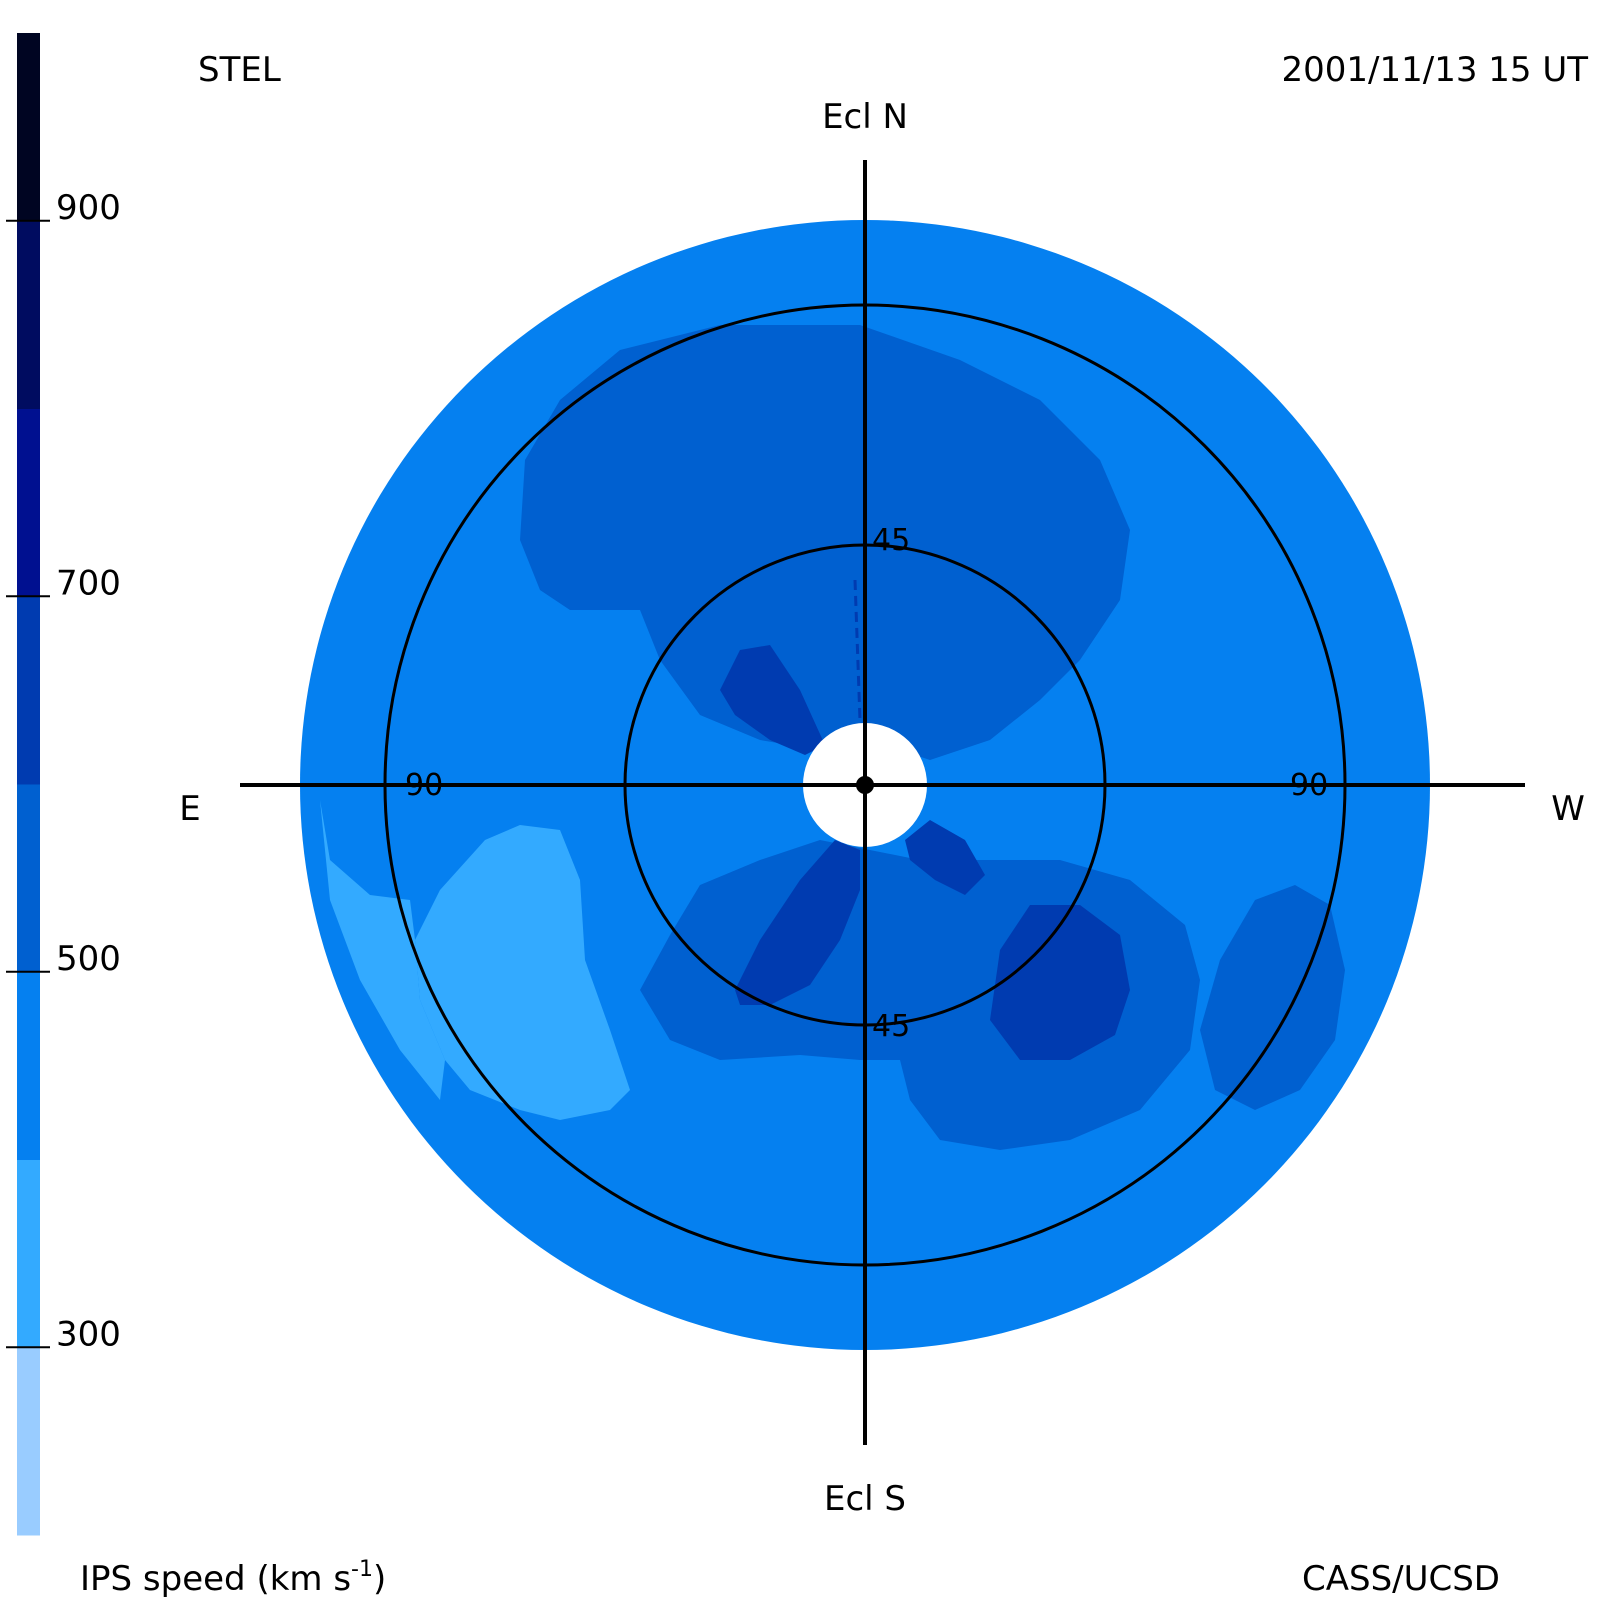  What do you see at coordinates (379, 1579) in the screenshot?
I see `colorbar-title-end: )` at bounding box center [379, 1579].